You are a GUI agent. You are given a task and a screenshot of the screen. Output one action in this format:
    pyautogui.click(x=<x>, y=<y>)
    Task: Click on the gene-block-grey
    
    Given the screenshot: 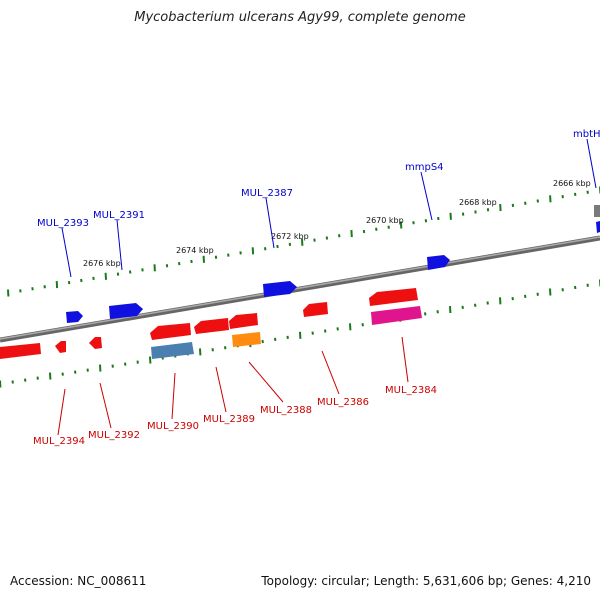 What is the action you would take?
    pyautogui.click(x=597, y=211)
    